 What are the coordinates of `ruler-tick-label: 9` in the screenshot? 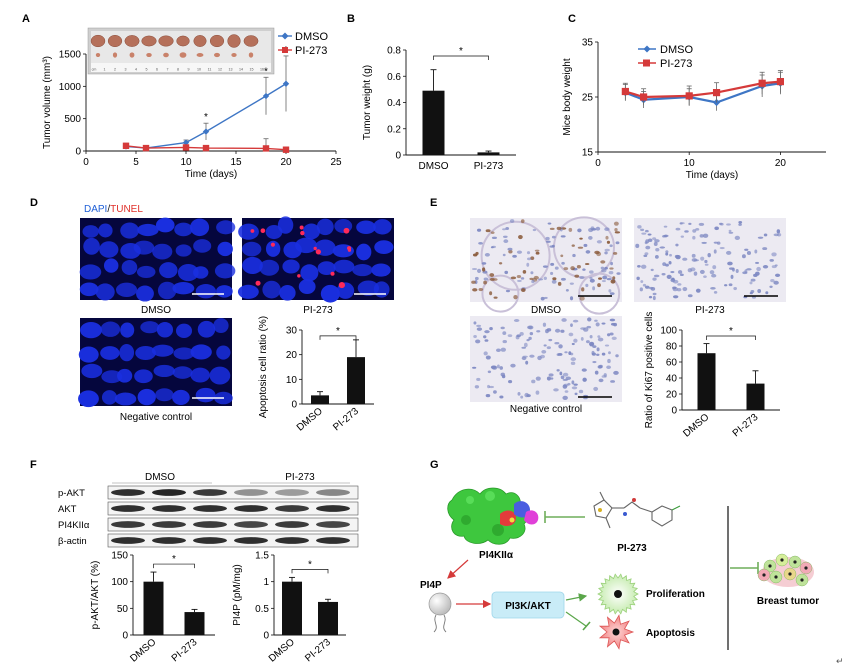 It's located at (189, 70).